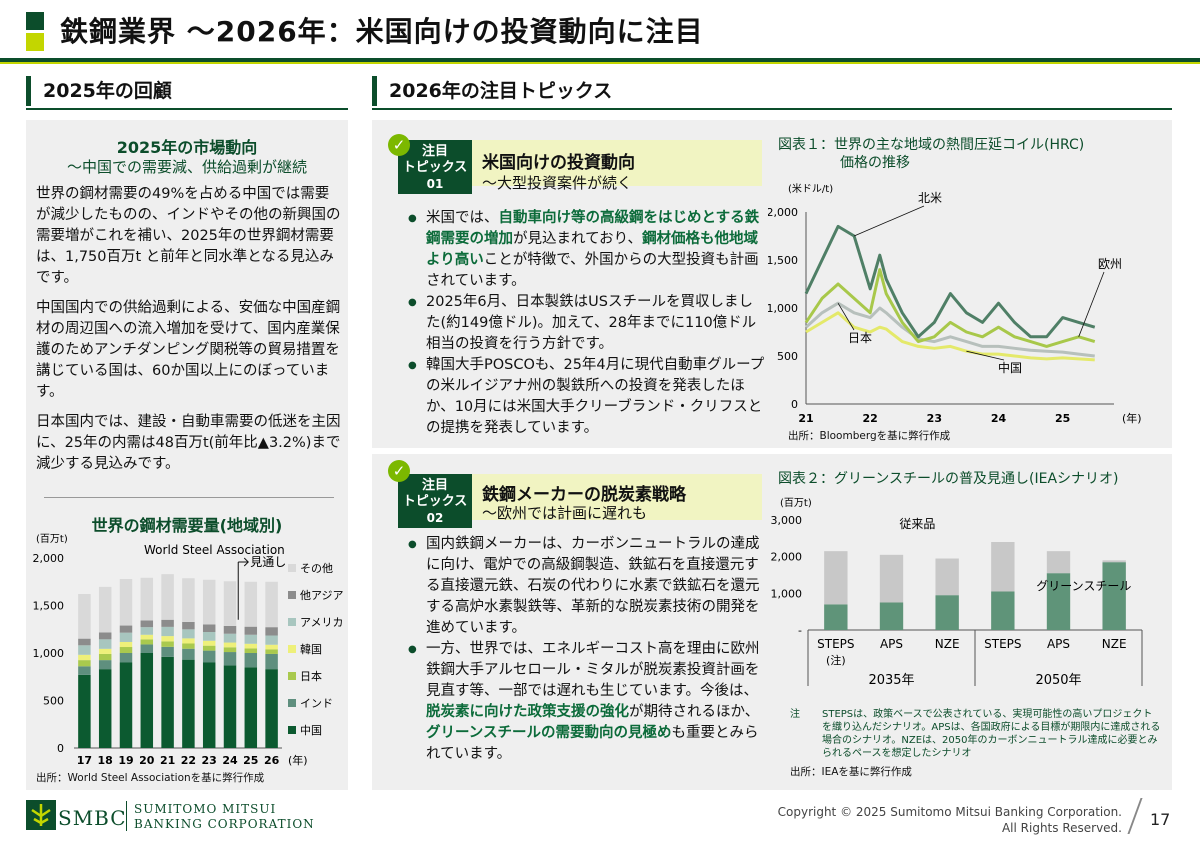 The height and width of the screenshot is (844, 1200). What do you see at coordinates (399, 145) in the screenshot?
I see `check-icon: ✓` at bounding box center [399, 145].